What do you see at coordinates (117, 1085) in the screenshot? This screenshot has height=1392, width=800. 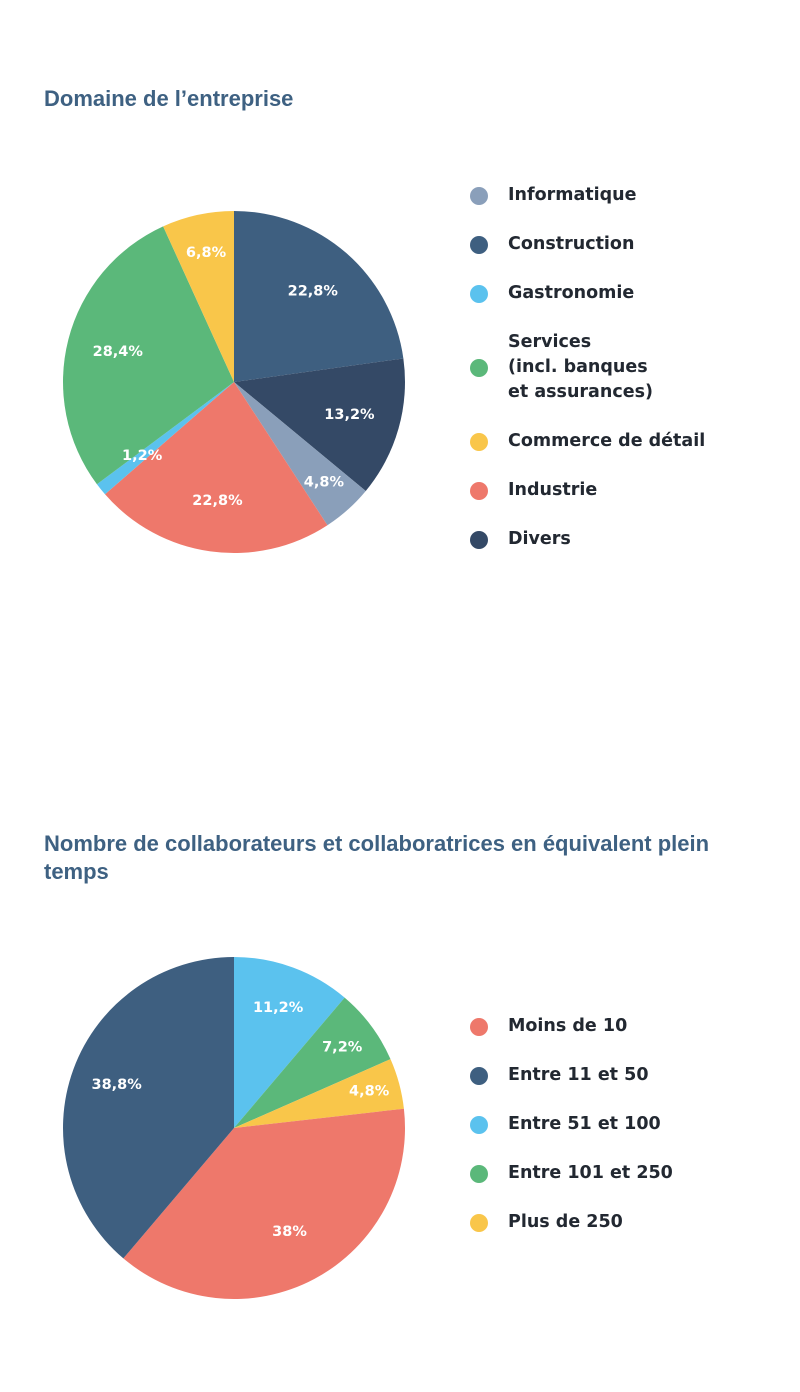 I see `data-label-entre-11-et-50: 38,8%` at bounding box center [117, 1085].